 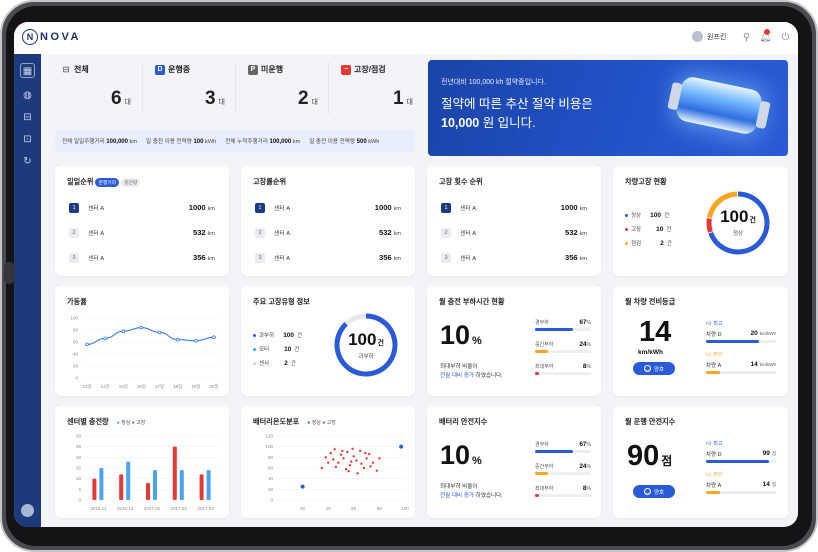 What do you see at coordinates (700, 221) in the screenshot?
I see `vehicle-fault-card: 차량고장 현황 정상 100 건 고장 10 건 점검 2 건 100건 정상` at bounding box center [700, 221].